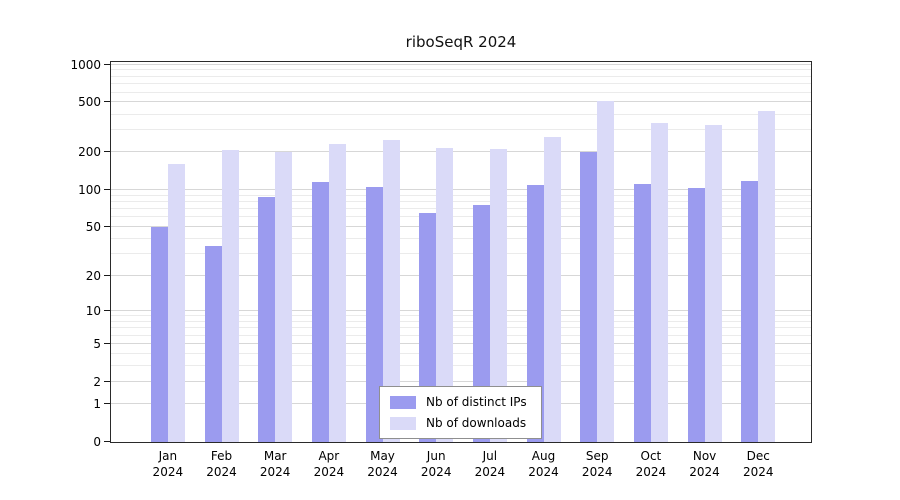  Describe the element at coordinates (221, 456) in the screenshot. I see `x-tick-month: Feb` at that location.